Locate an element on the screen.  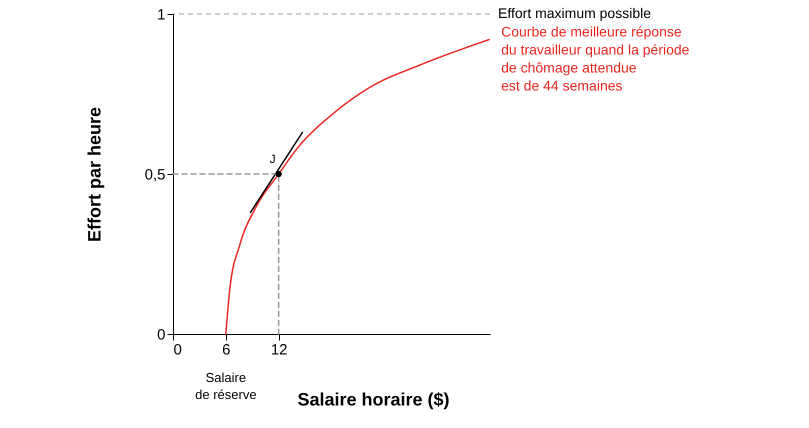
y-axis-title: Effort par heure is located at coordinates (94, 174).